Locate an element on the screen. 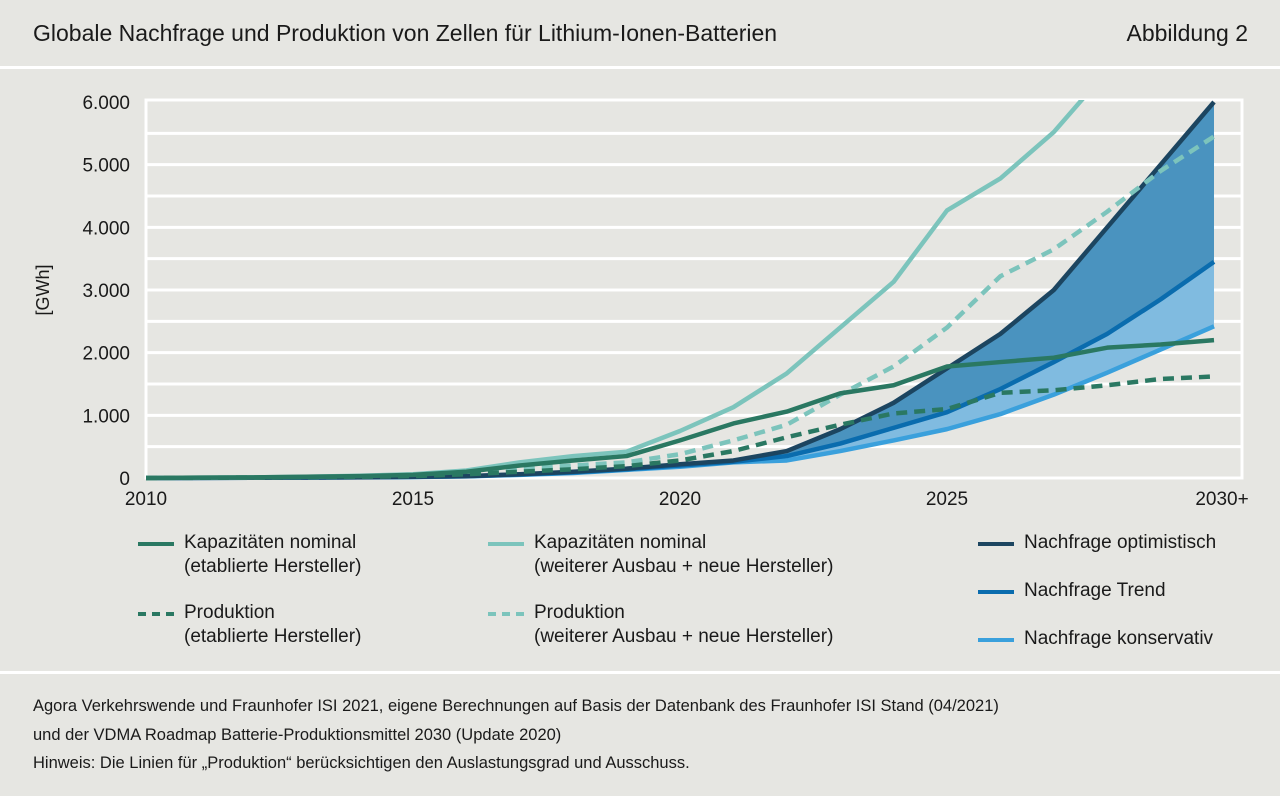 Image resolution: width=1280 pixels, height=796 pixels. legend-item: Nachfrage Trend is located at coordinates (1072, 591).